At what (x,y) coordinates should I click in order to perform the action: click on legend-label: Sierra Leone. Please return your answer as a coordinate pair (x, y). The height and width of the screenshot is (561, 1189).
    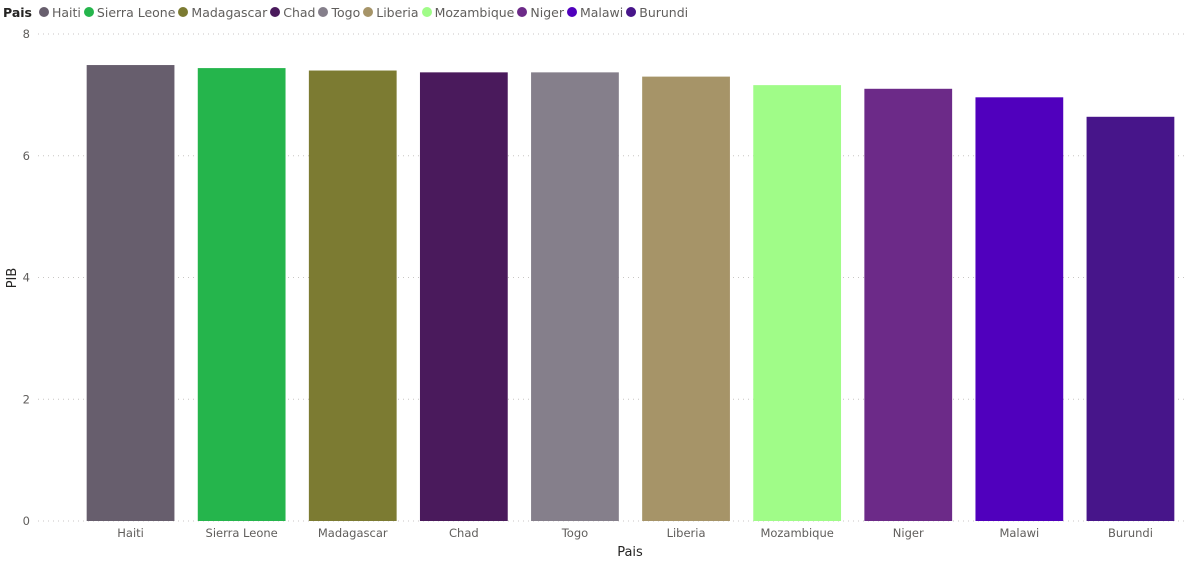
    Looking at the image, I should click on (136, 12).